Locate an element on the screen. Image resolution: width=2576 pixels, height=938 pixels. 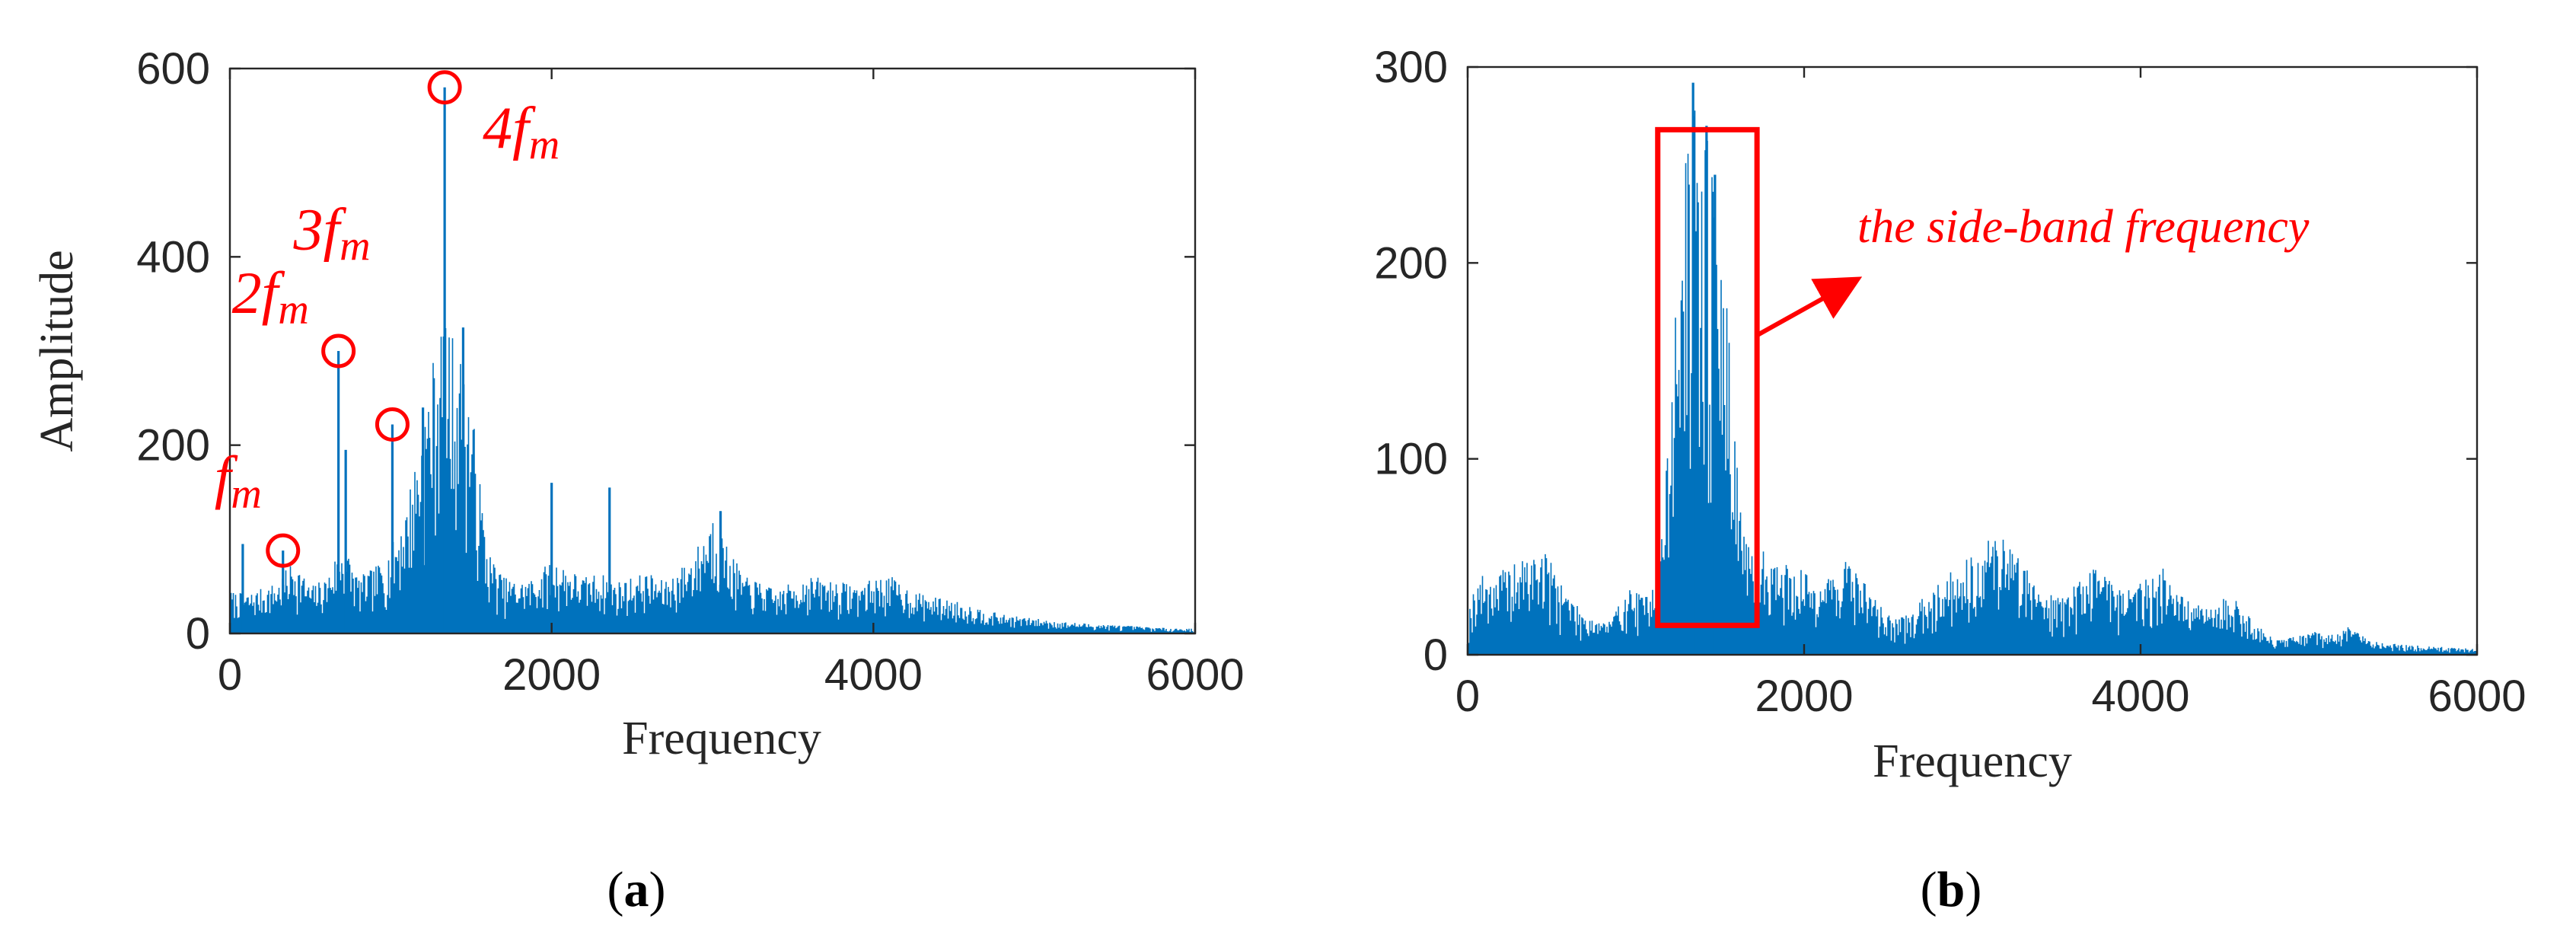
b-ytick-label-2: 200 is located at coordinates (1411, 263).